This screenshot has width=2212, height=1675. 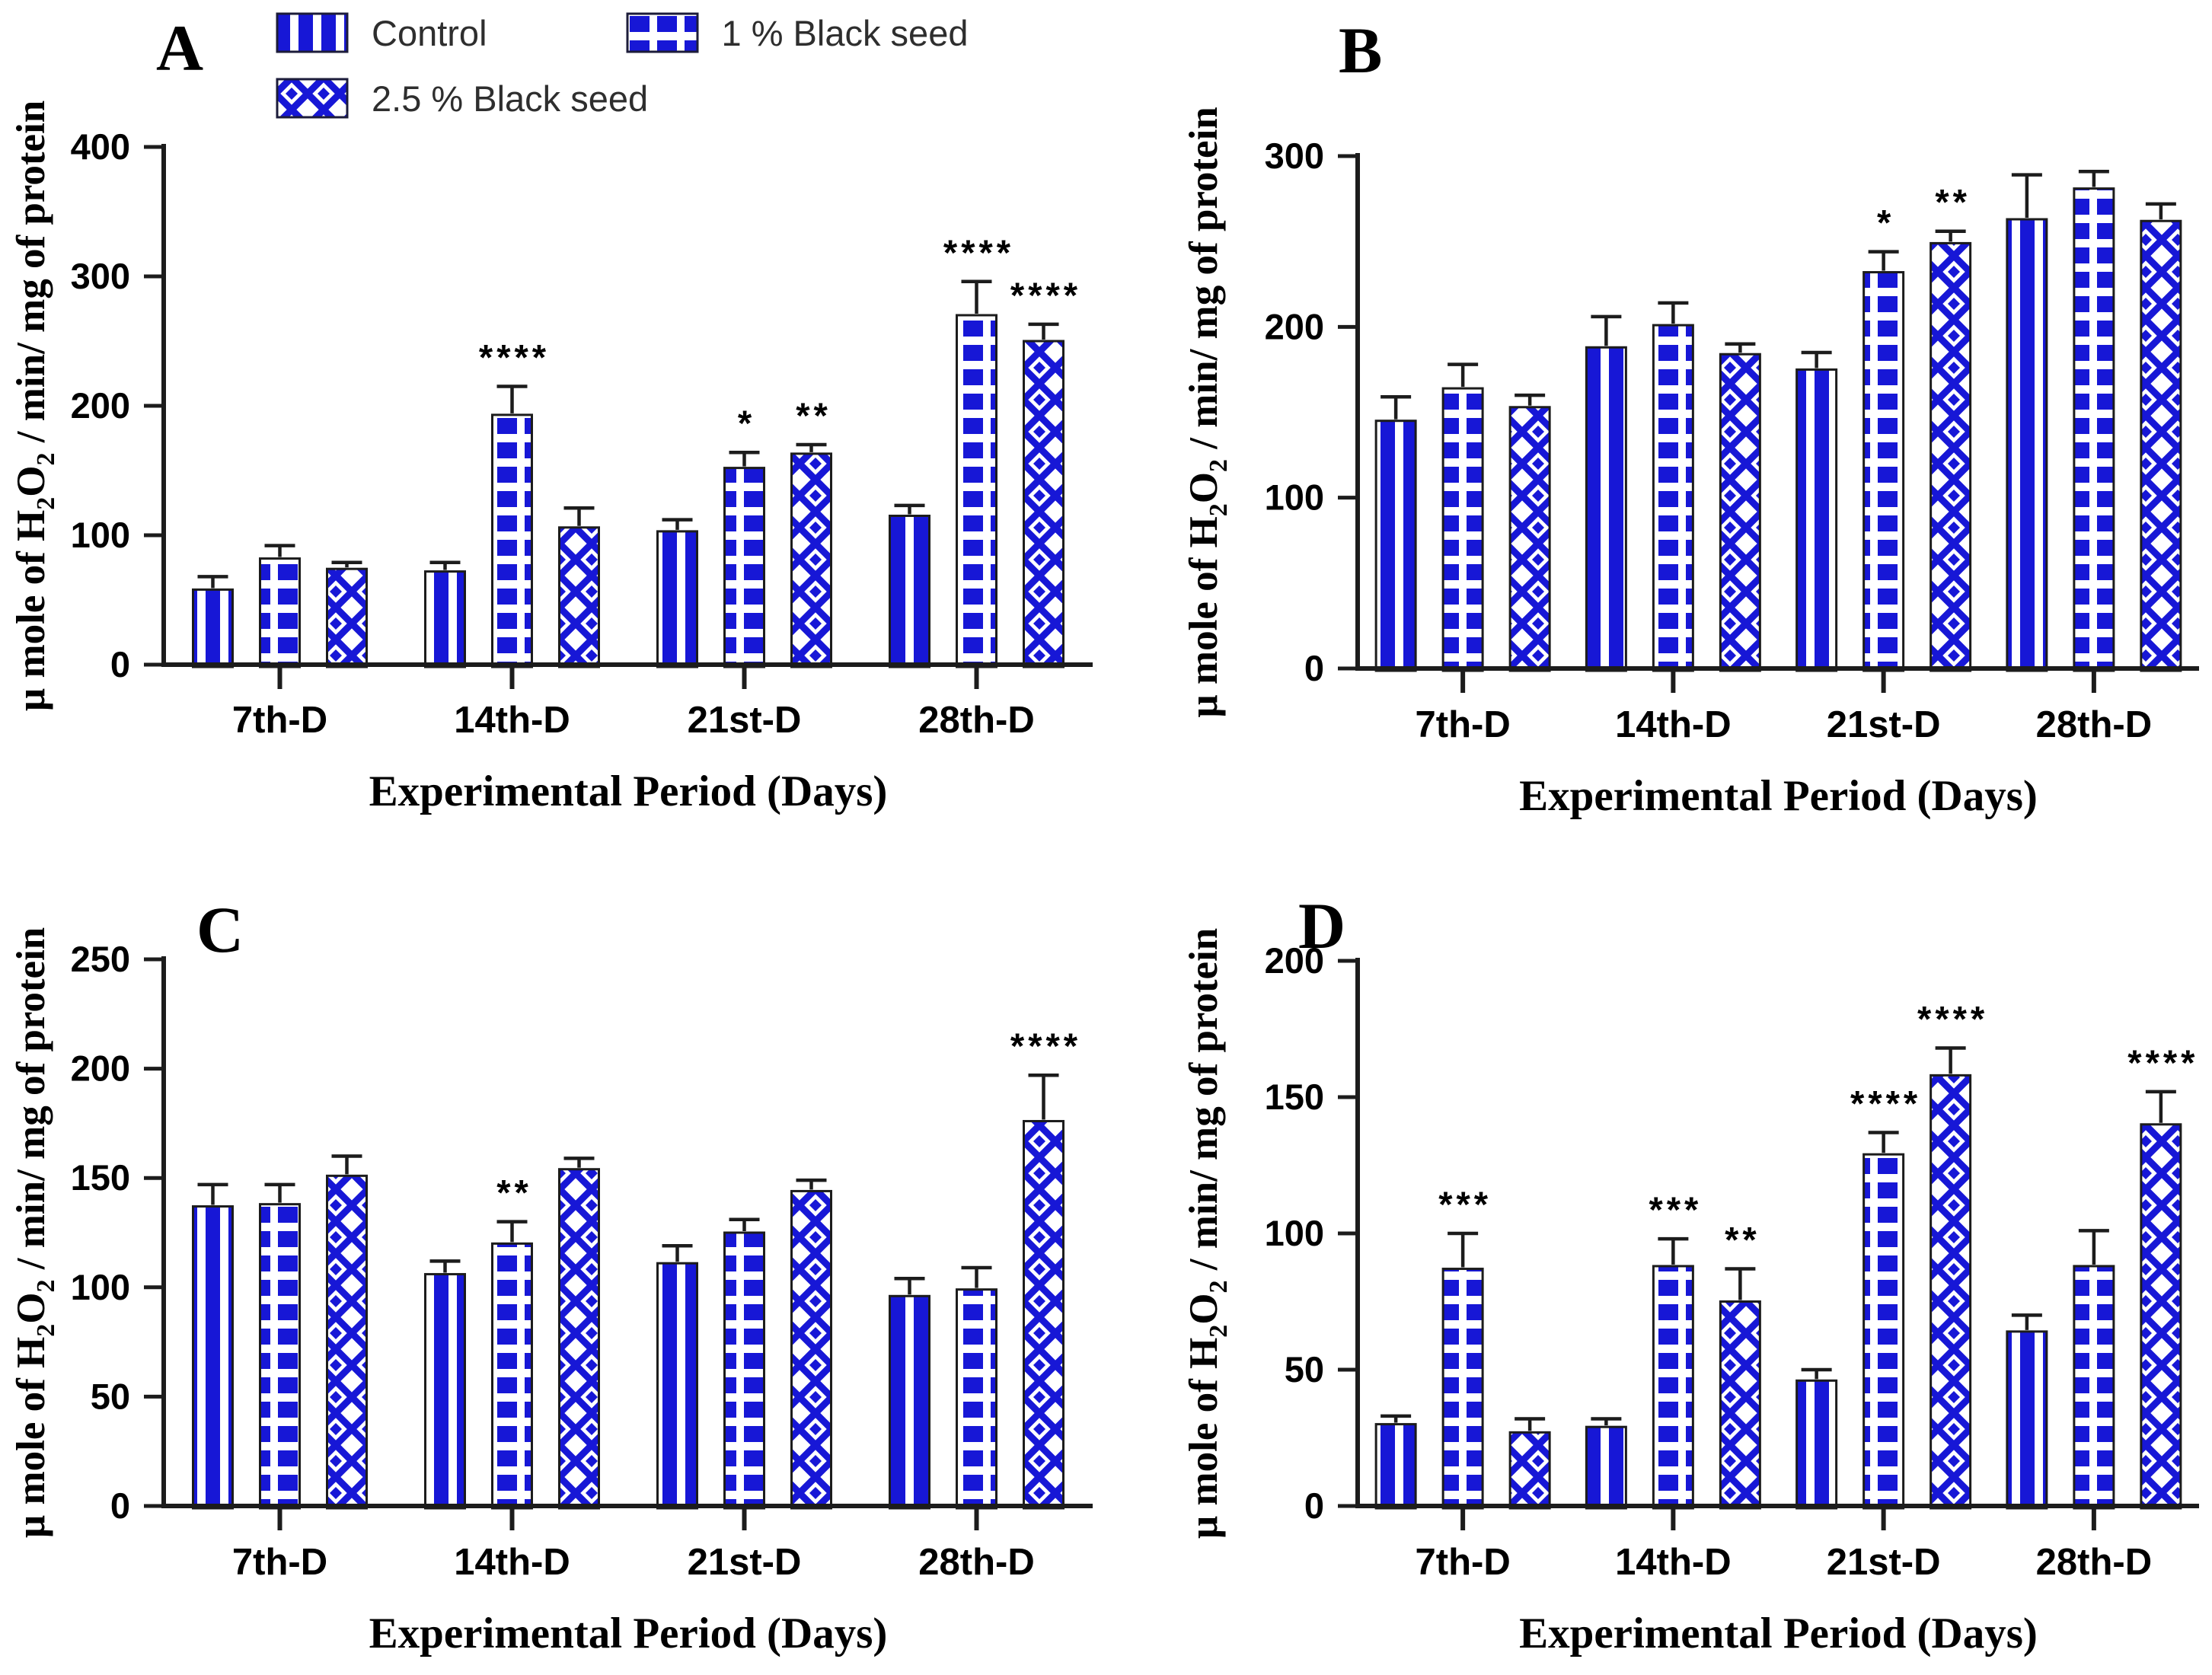 I want to click on bar-D-control-7th-D, so click(x=1395, y=1466).